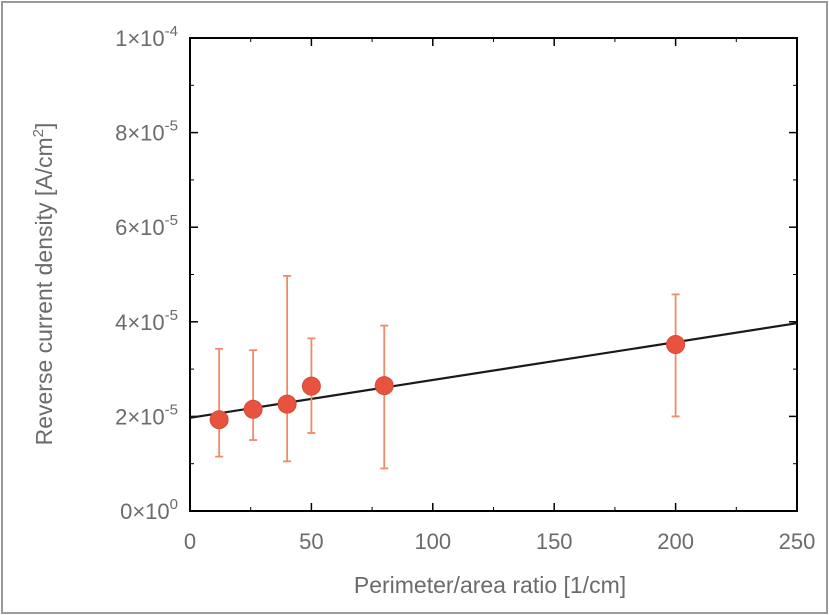  Describe the element at coordinates (174, 504) in the screenshot. I see `y-tick-exponent: 0` at that location.